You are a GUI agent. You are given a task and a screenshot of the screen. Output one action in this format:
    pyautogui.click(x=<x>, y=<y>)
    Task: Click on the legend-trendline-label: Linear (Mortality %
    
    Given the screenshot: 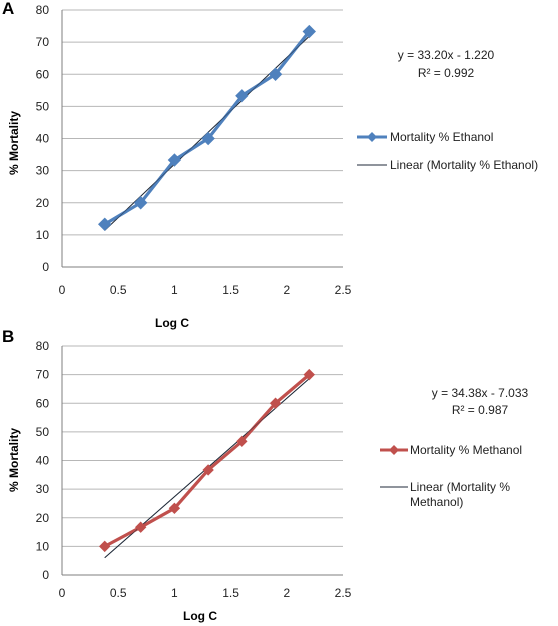 What is the action you would take?
    pyautogui.click(x=460, y=487)
    